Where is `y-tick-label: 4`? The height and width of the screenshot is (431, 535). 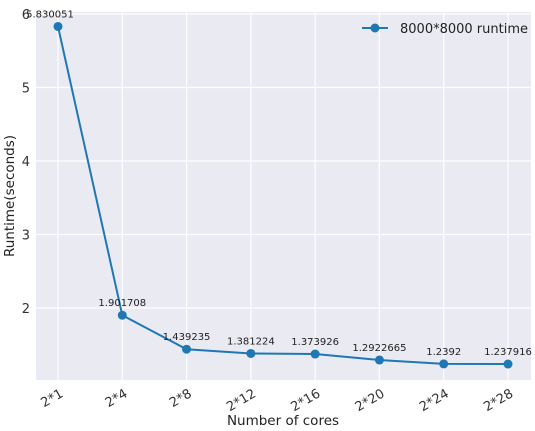
y-tick-label: 4 is located at coordinates (26, 162).